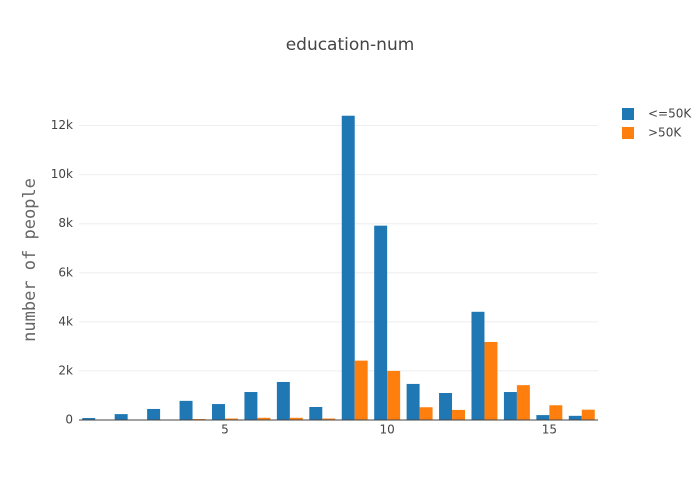 This screenshot has height=500, width=700. What do you see at coordinates (65, 223) in the screenshot?
I see `y-tick-label: 8k` at bounding box center [65, 223].